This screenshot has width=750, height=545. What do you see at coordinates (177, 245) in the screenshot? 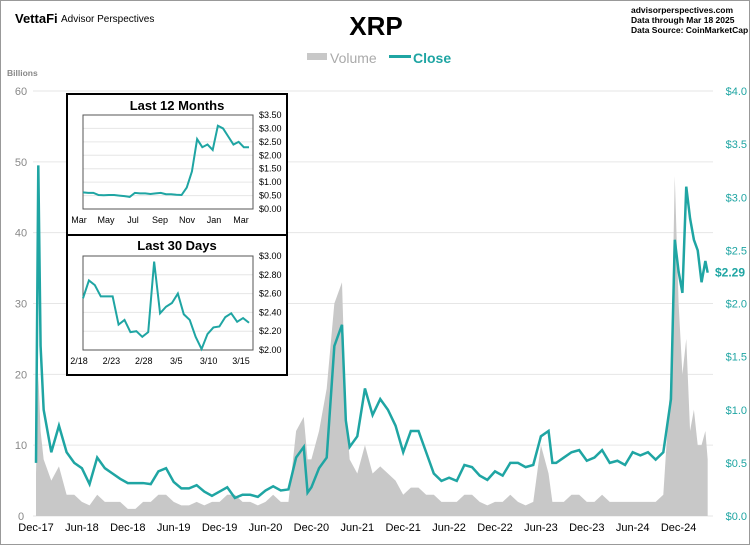
I see `inset-30d-title: Last 30 Days` at bounding box center [177, 245].